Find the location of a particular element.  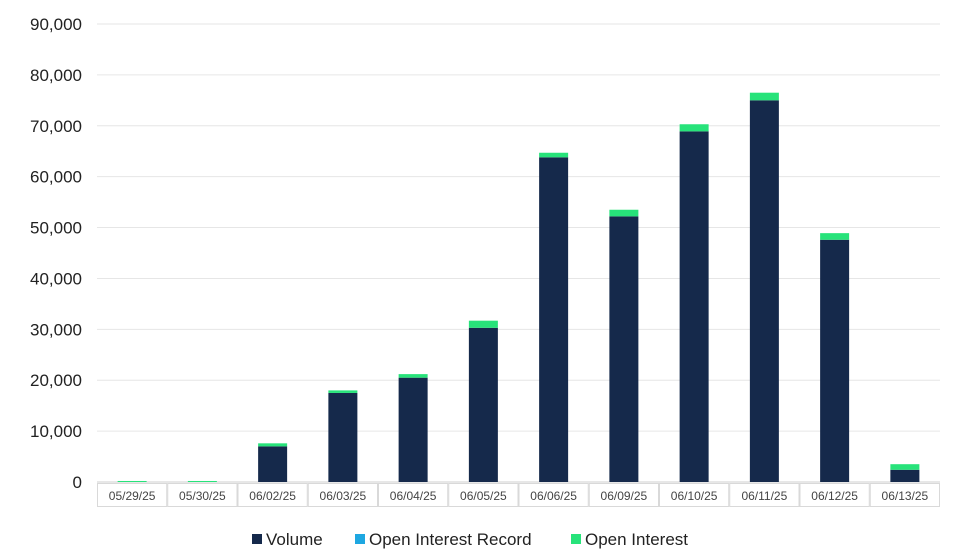

legend-label: Open Interest Record is located at coordinates (450, 539).